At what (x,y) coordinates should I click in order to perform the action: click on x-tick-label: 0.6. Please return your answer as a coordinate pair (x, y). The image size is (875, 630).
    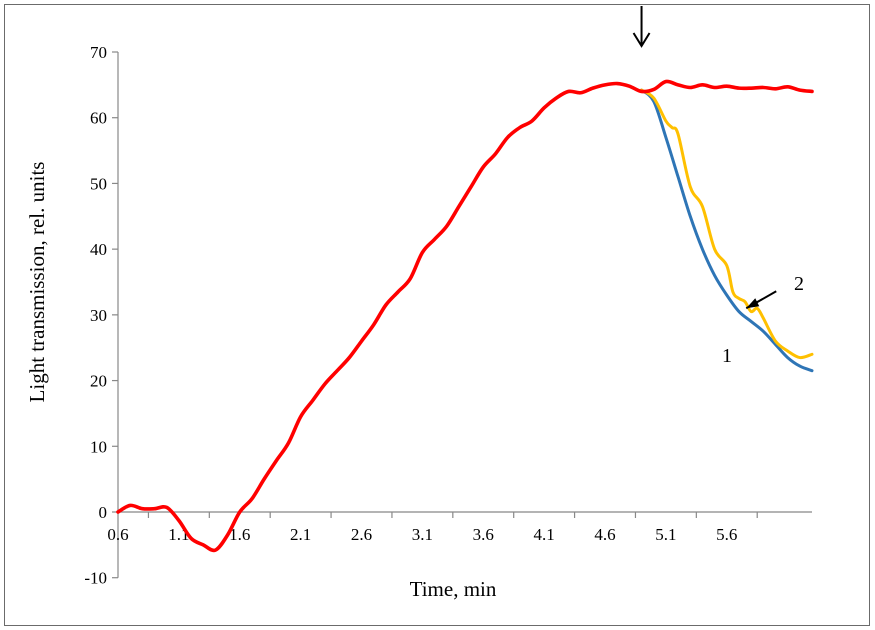
    Looking at the image, I should click on (117, 534).